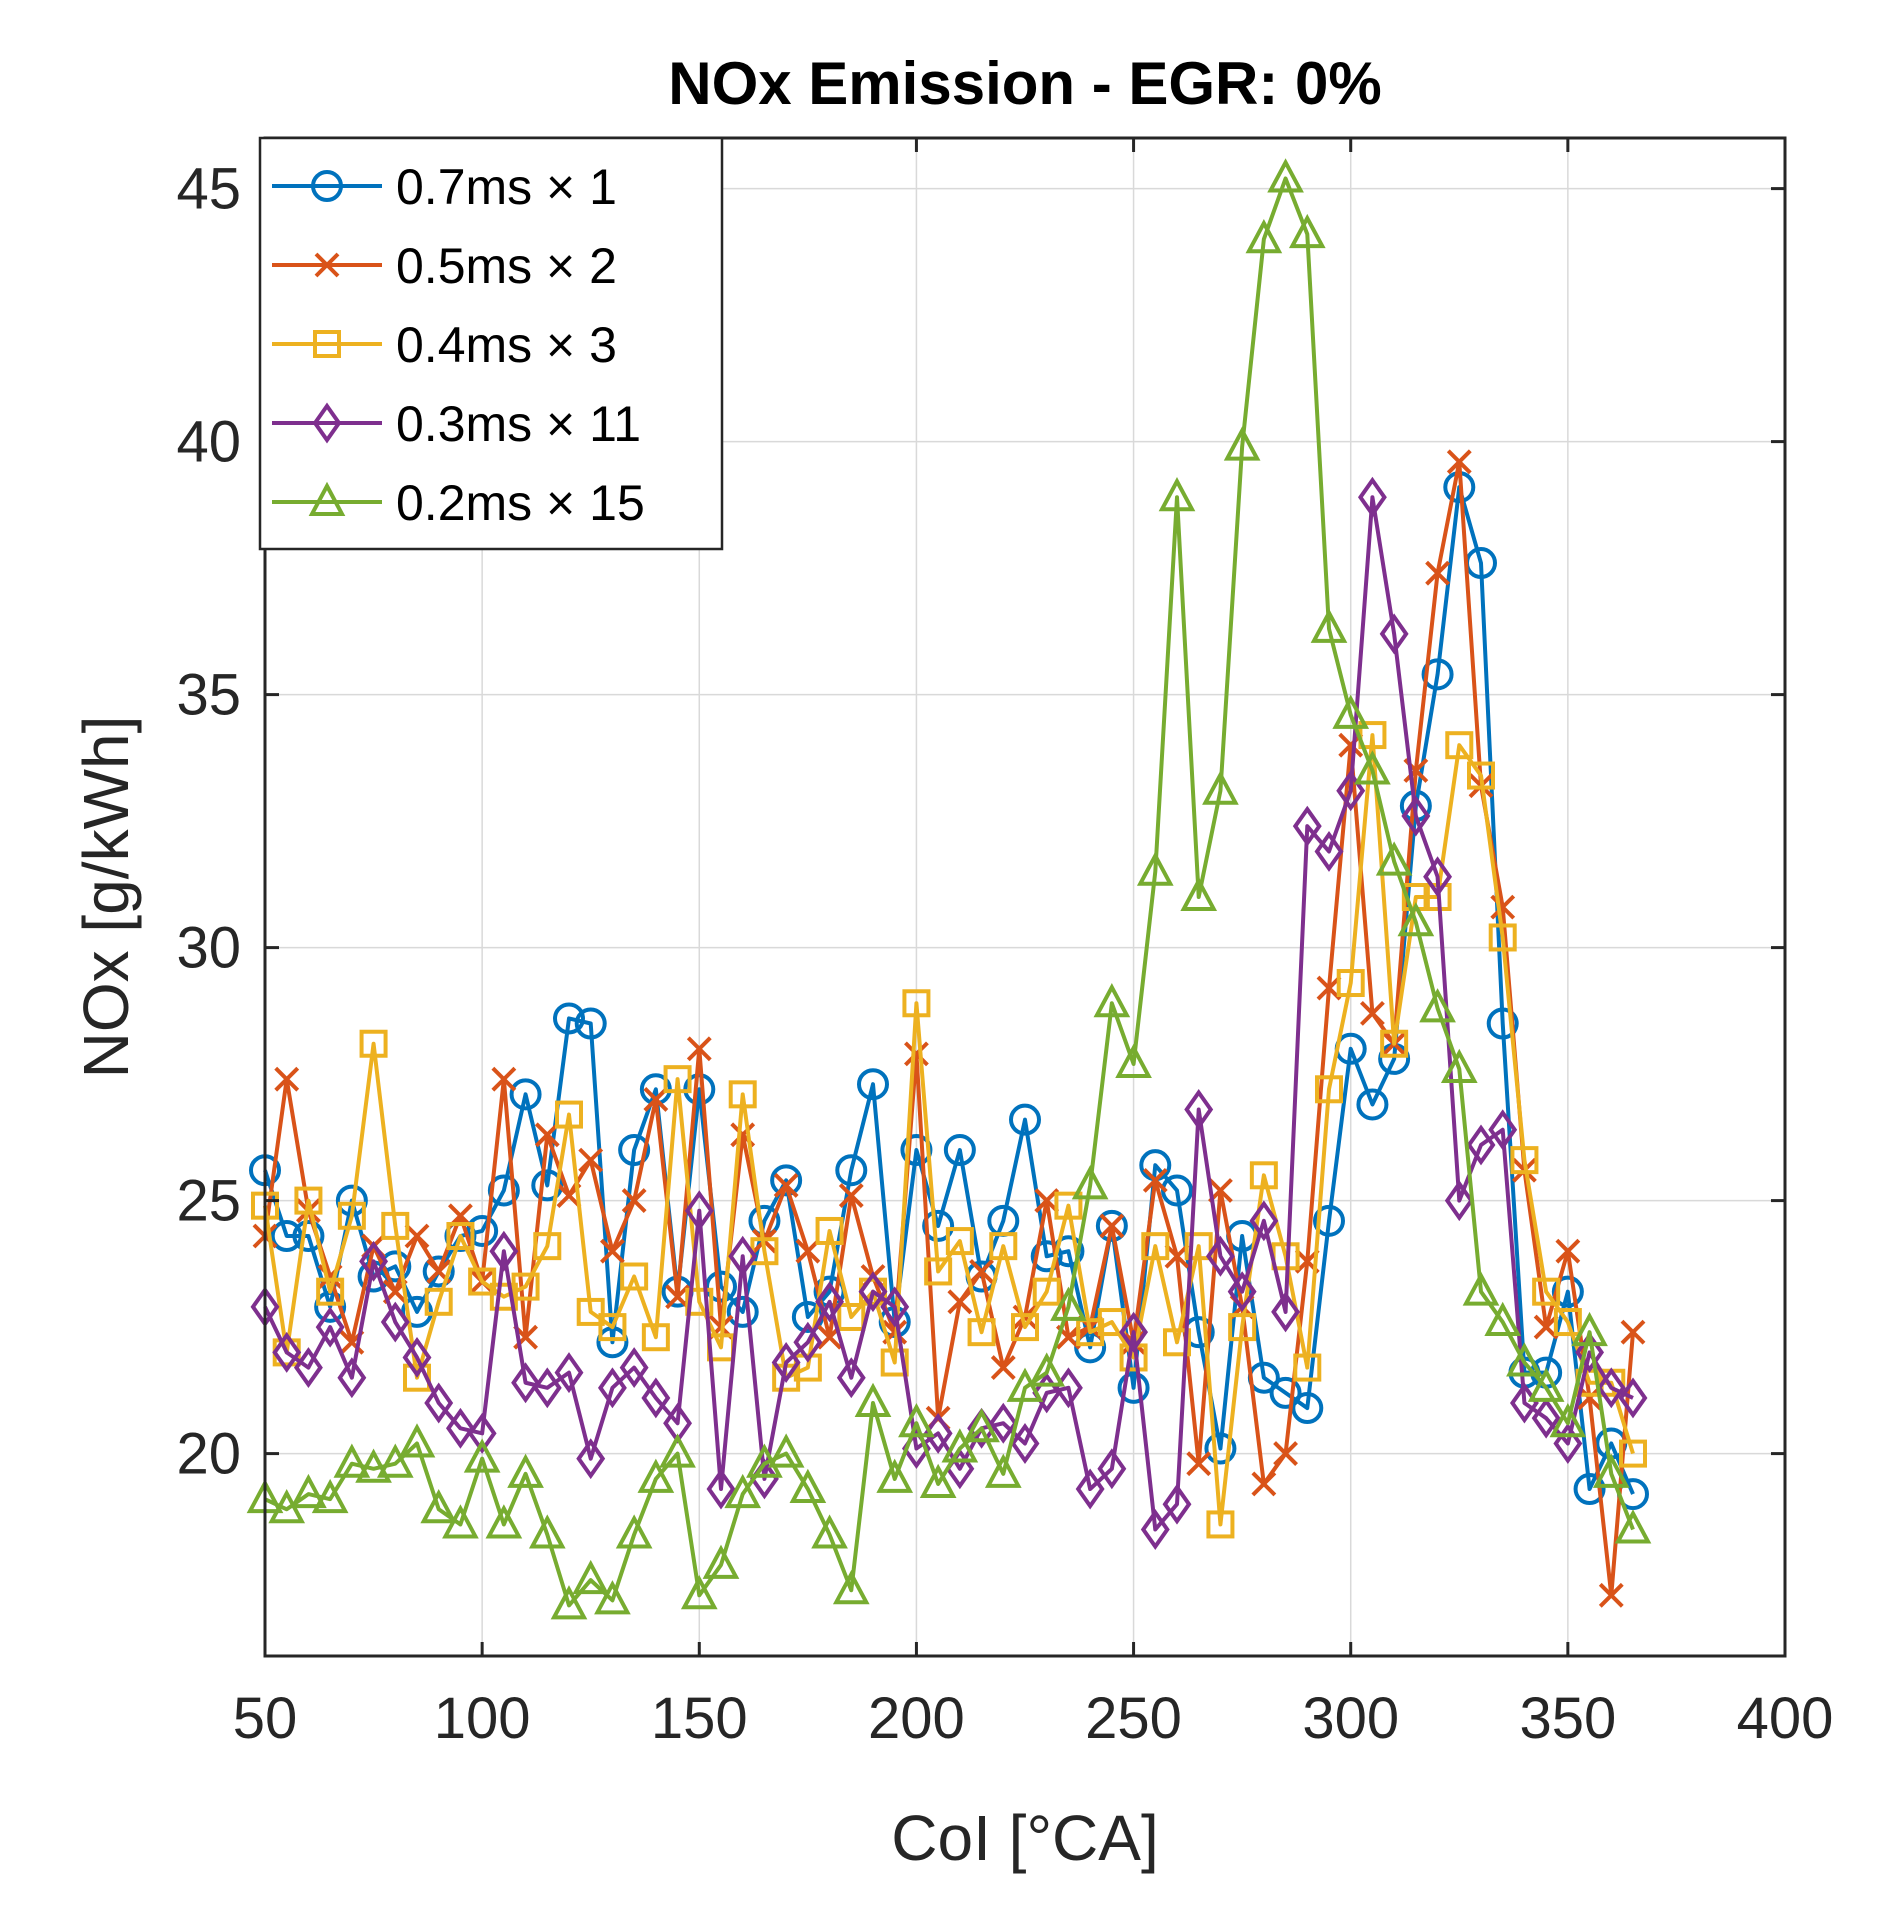  I want to click on x-tick-label: 400, so click(1785, 1718).